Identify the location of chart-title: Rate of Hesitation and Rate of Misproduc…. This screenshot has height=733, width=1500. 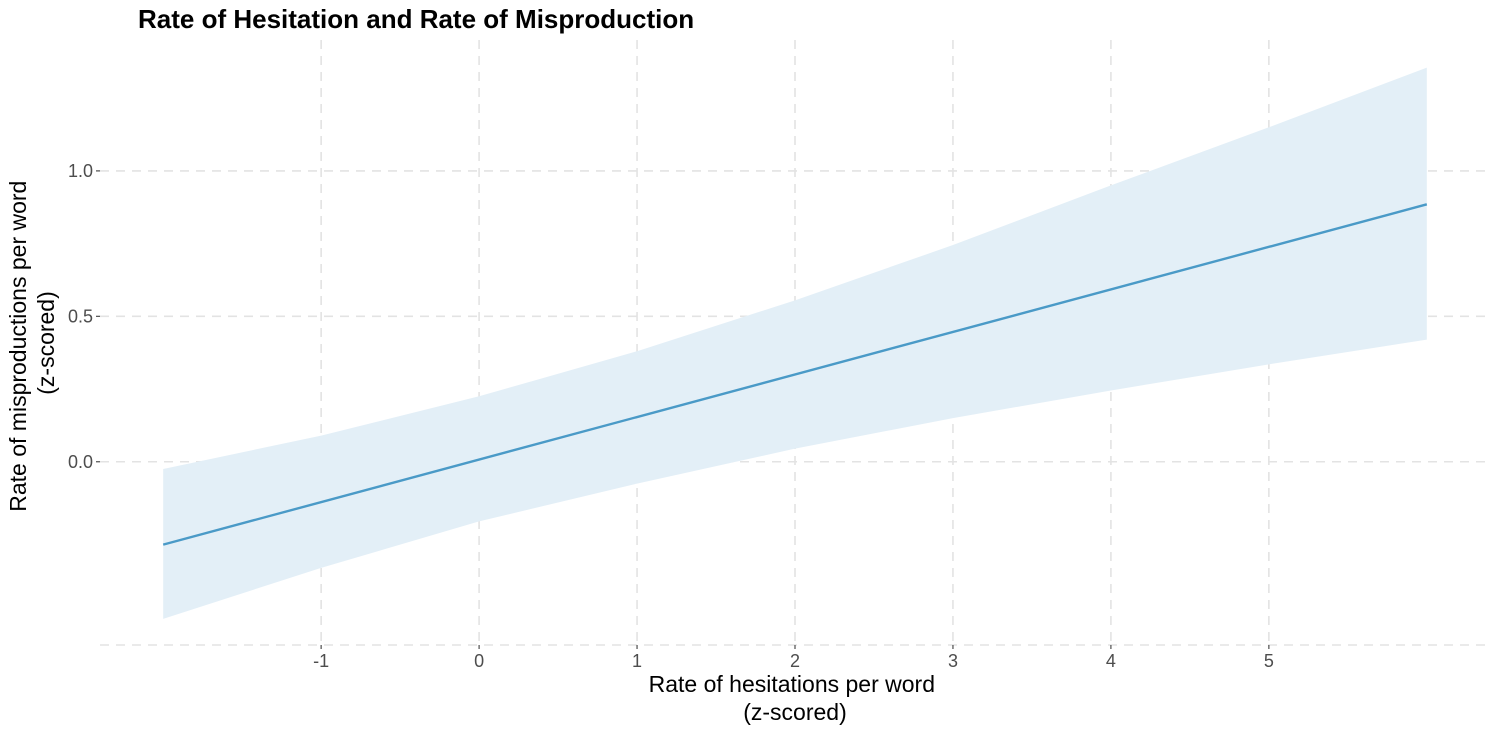
(416, 19).